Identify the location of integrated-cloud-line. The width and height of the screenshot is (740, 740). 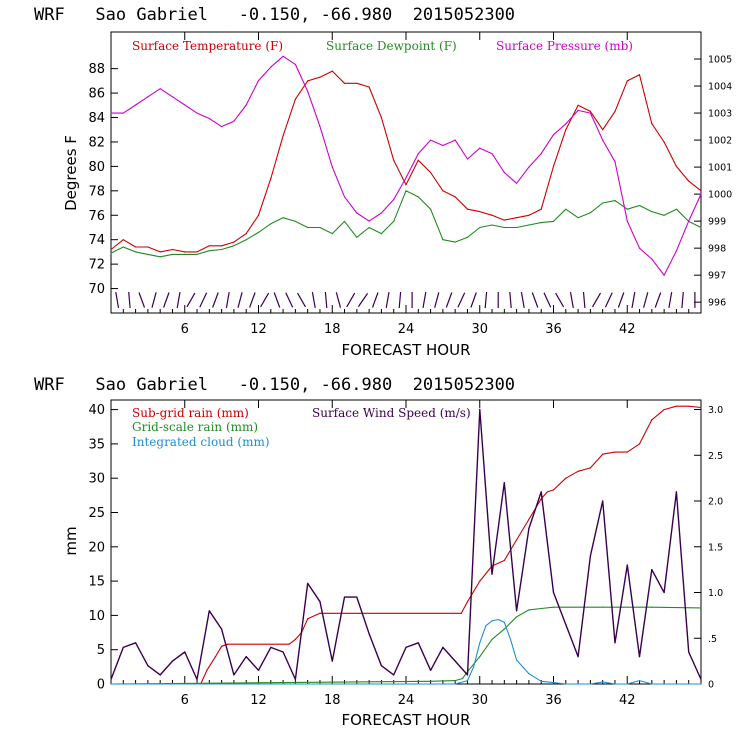
(406, 651).